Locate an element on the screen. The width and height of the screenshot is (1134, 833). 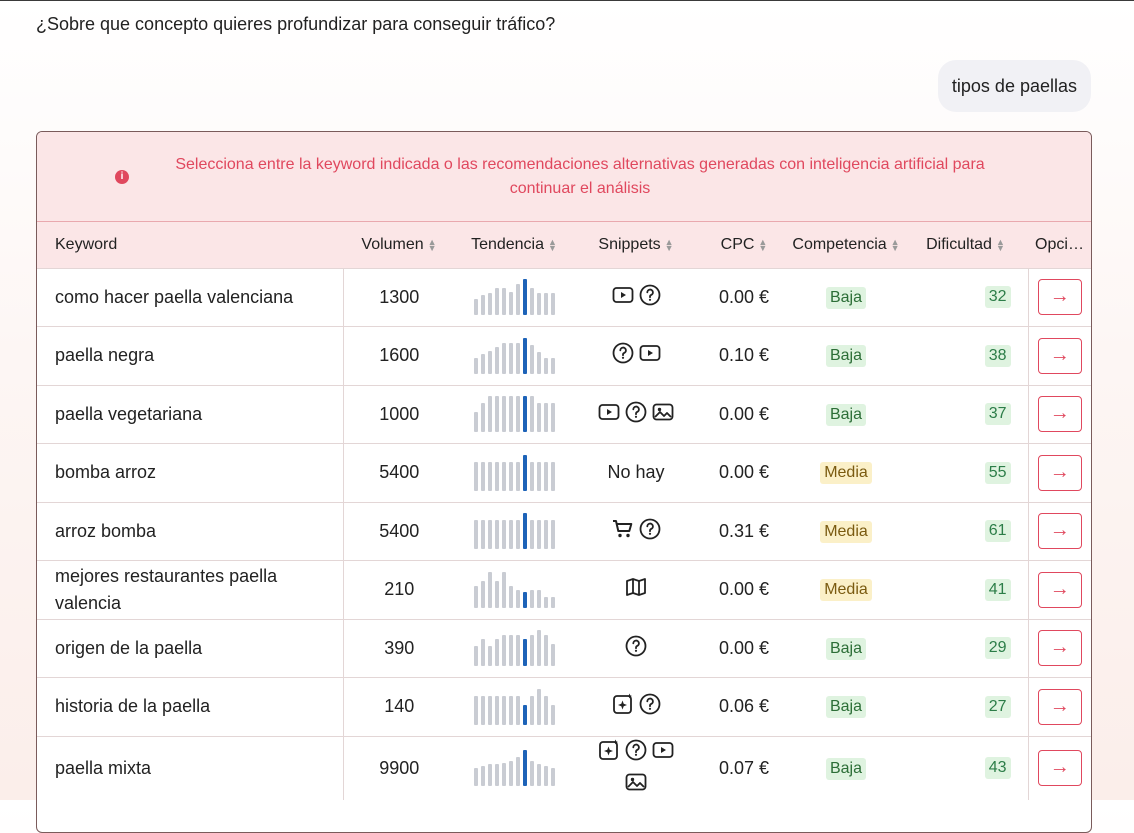
top-divider is located at coordinates (567, 0).